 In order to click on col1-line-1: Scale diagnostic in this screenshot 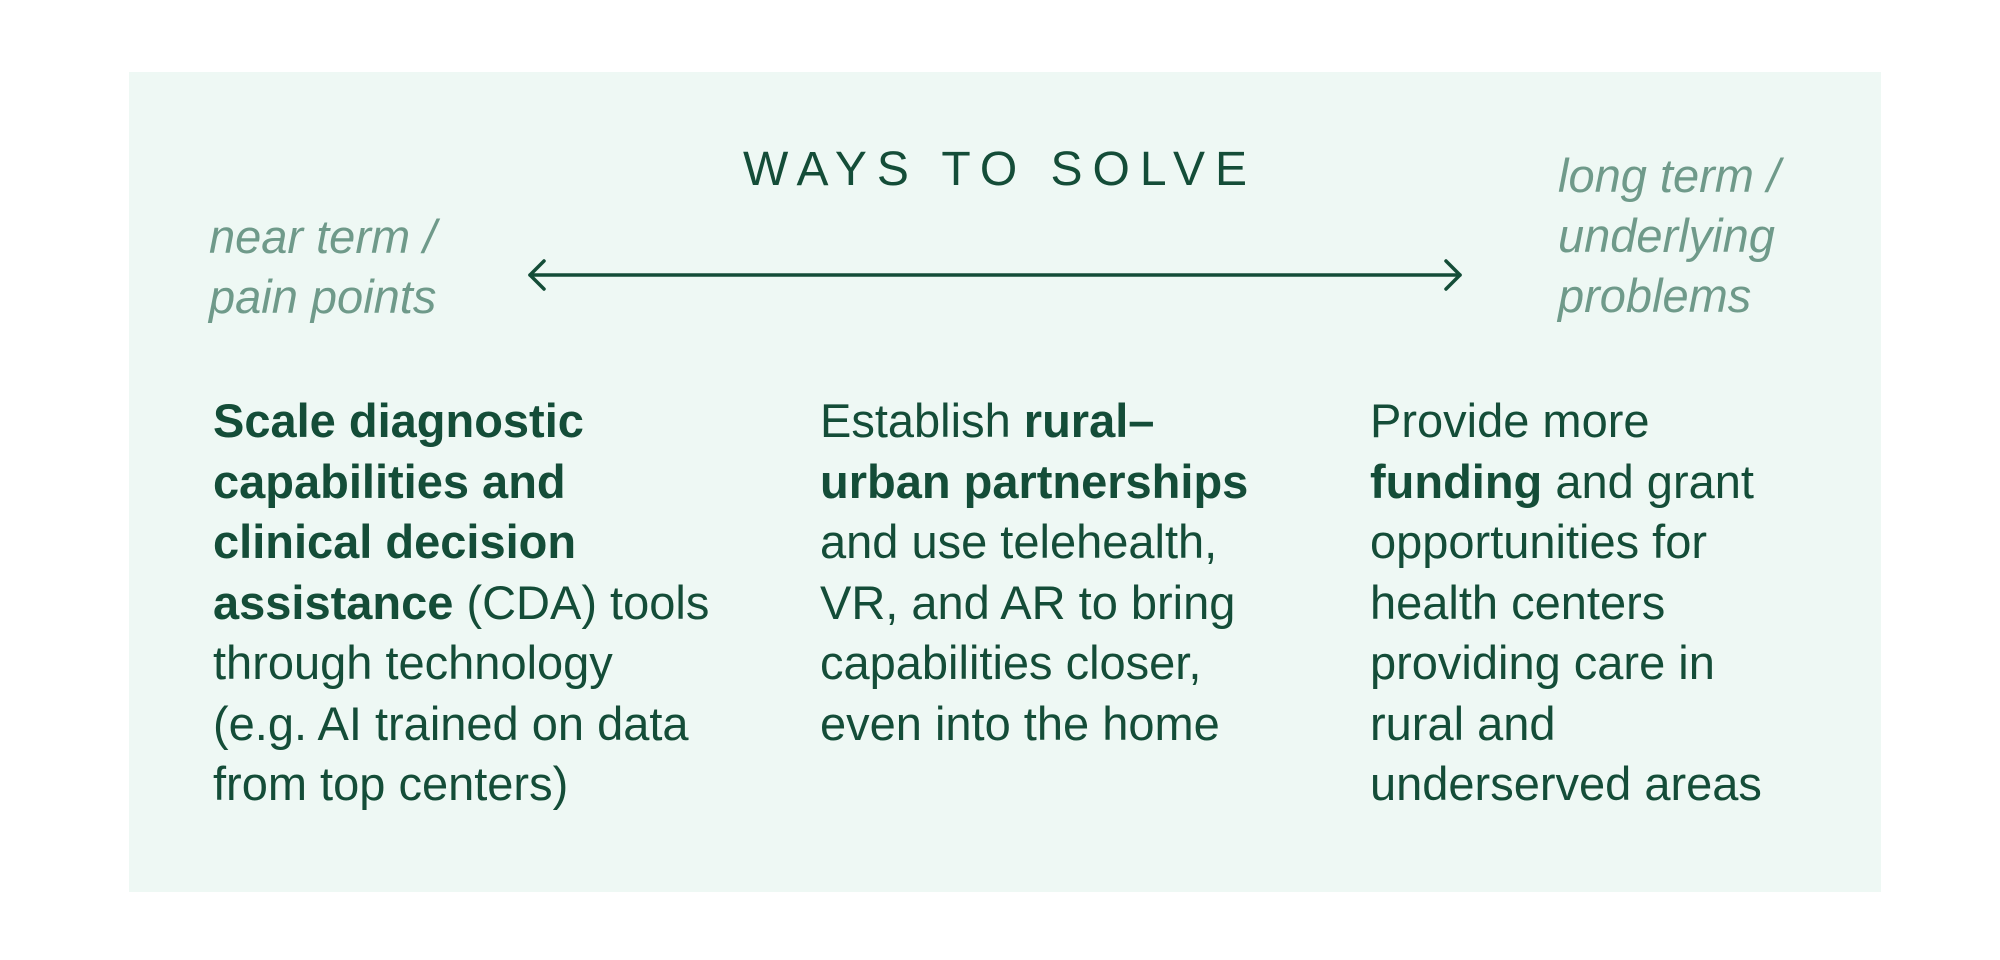, I will do `click(398, 420)`.